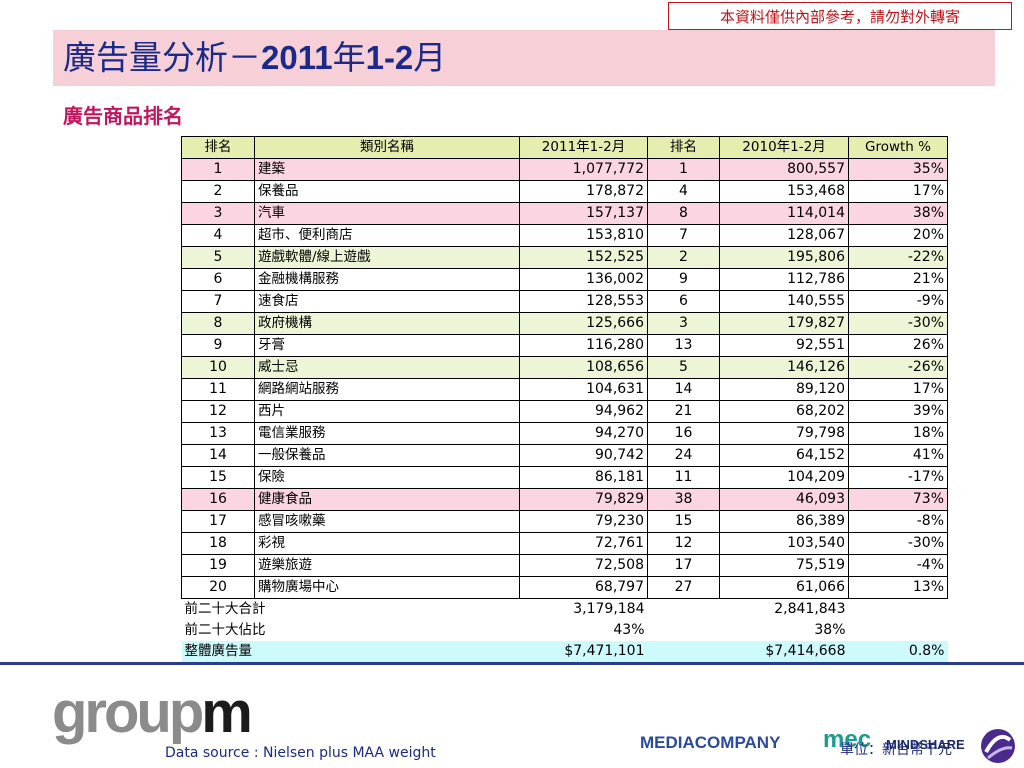  Describe the element at coordinates (684, 630) in the screenshot. I see `summary-spacer` at that location.